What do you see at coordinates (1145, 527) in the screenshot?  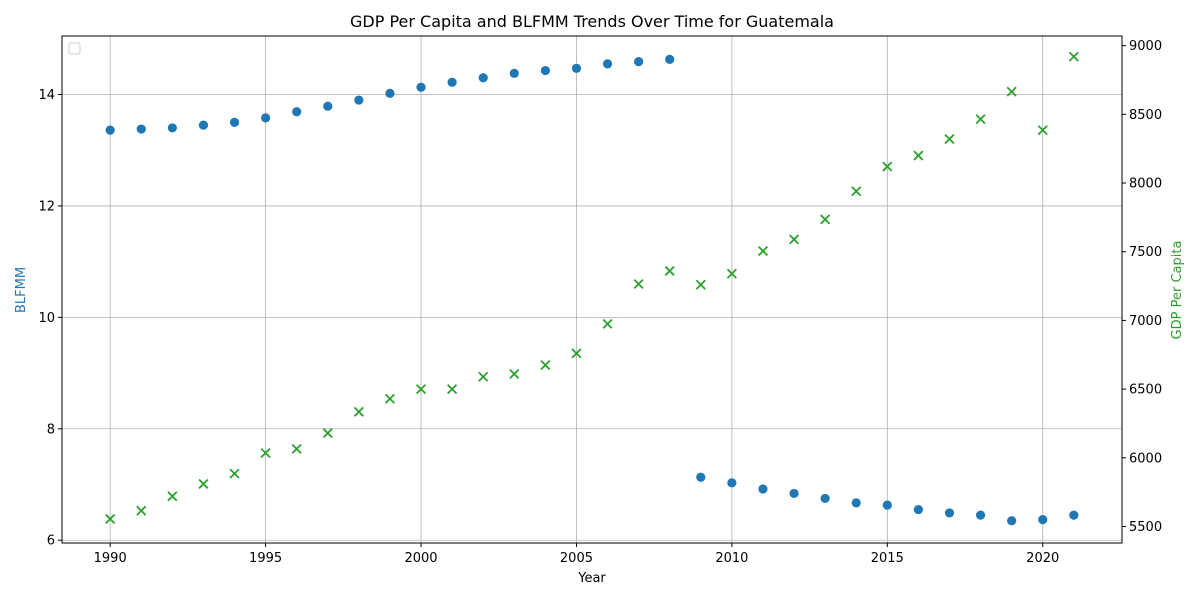 I see `y-right-tick-label: 5500` at bounding box center [1145, 527].